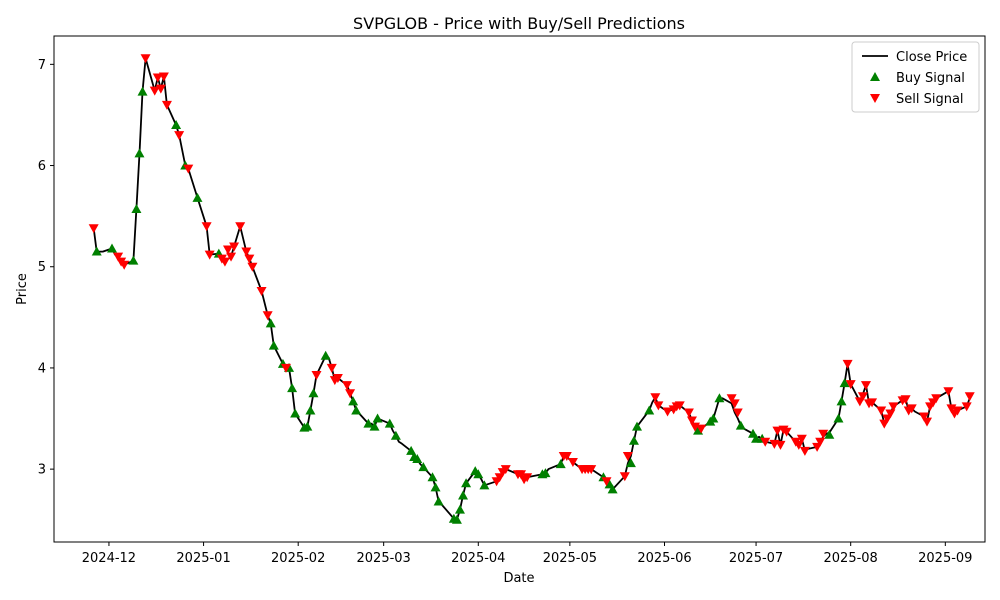 The image size is (1000, 600). What do you see at coordinates (756, 558) in the screenshot?
I see `x-tick-label: 2025-07` at bounding box center [756, 558].